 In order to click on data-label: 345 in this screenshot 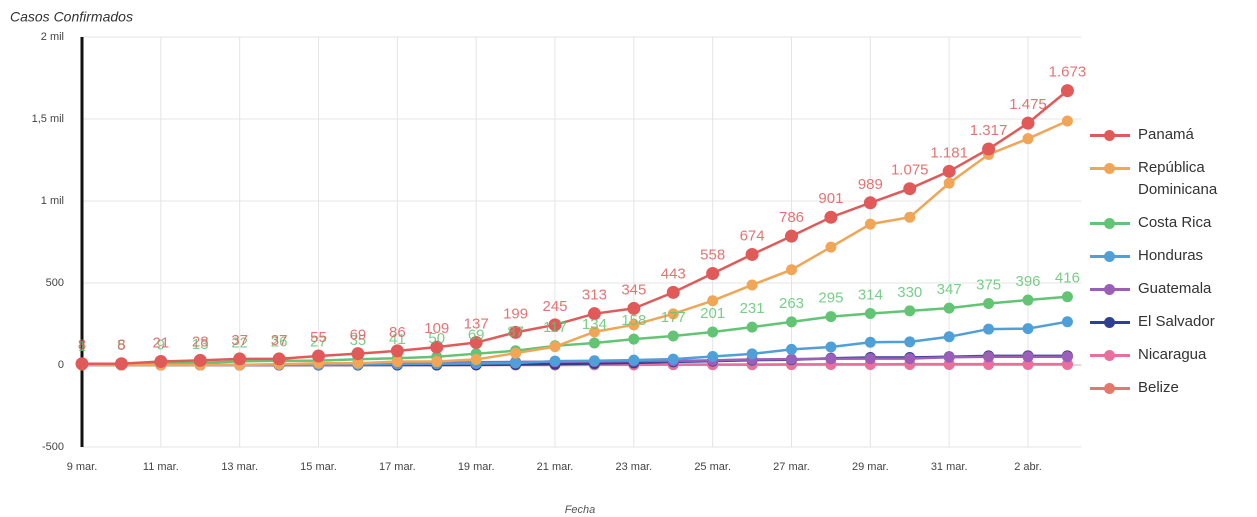, I will do `click(633, 289)`.